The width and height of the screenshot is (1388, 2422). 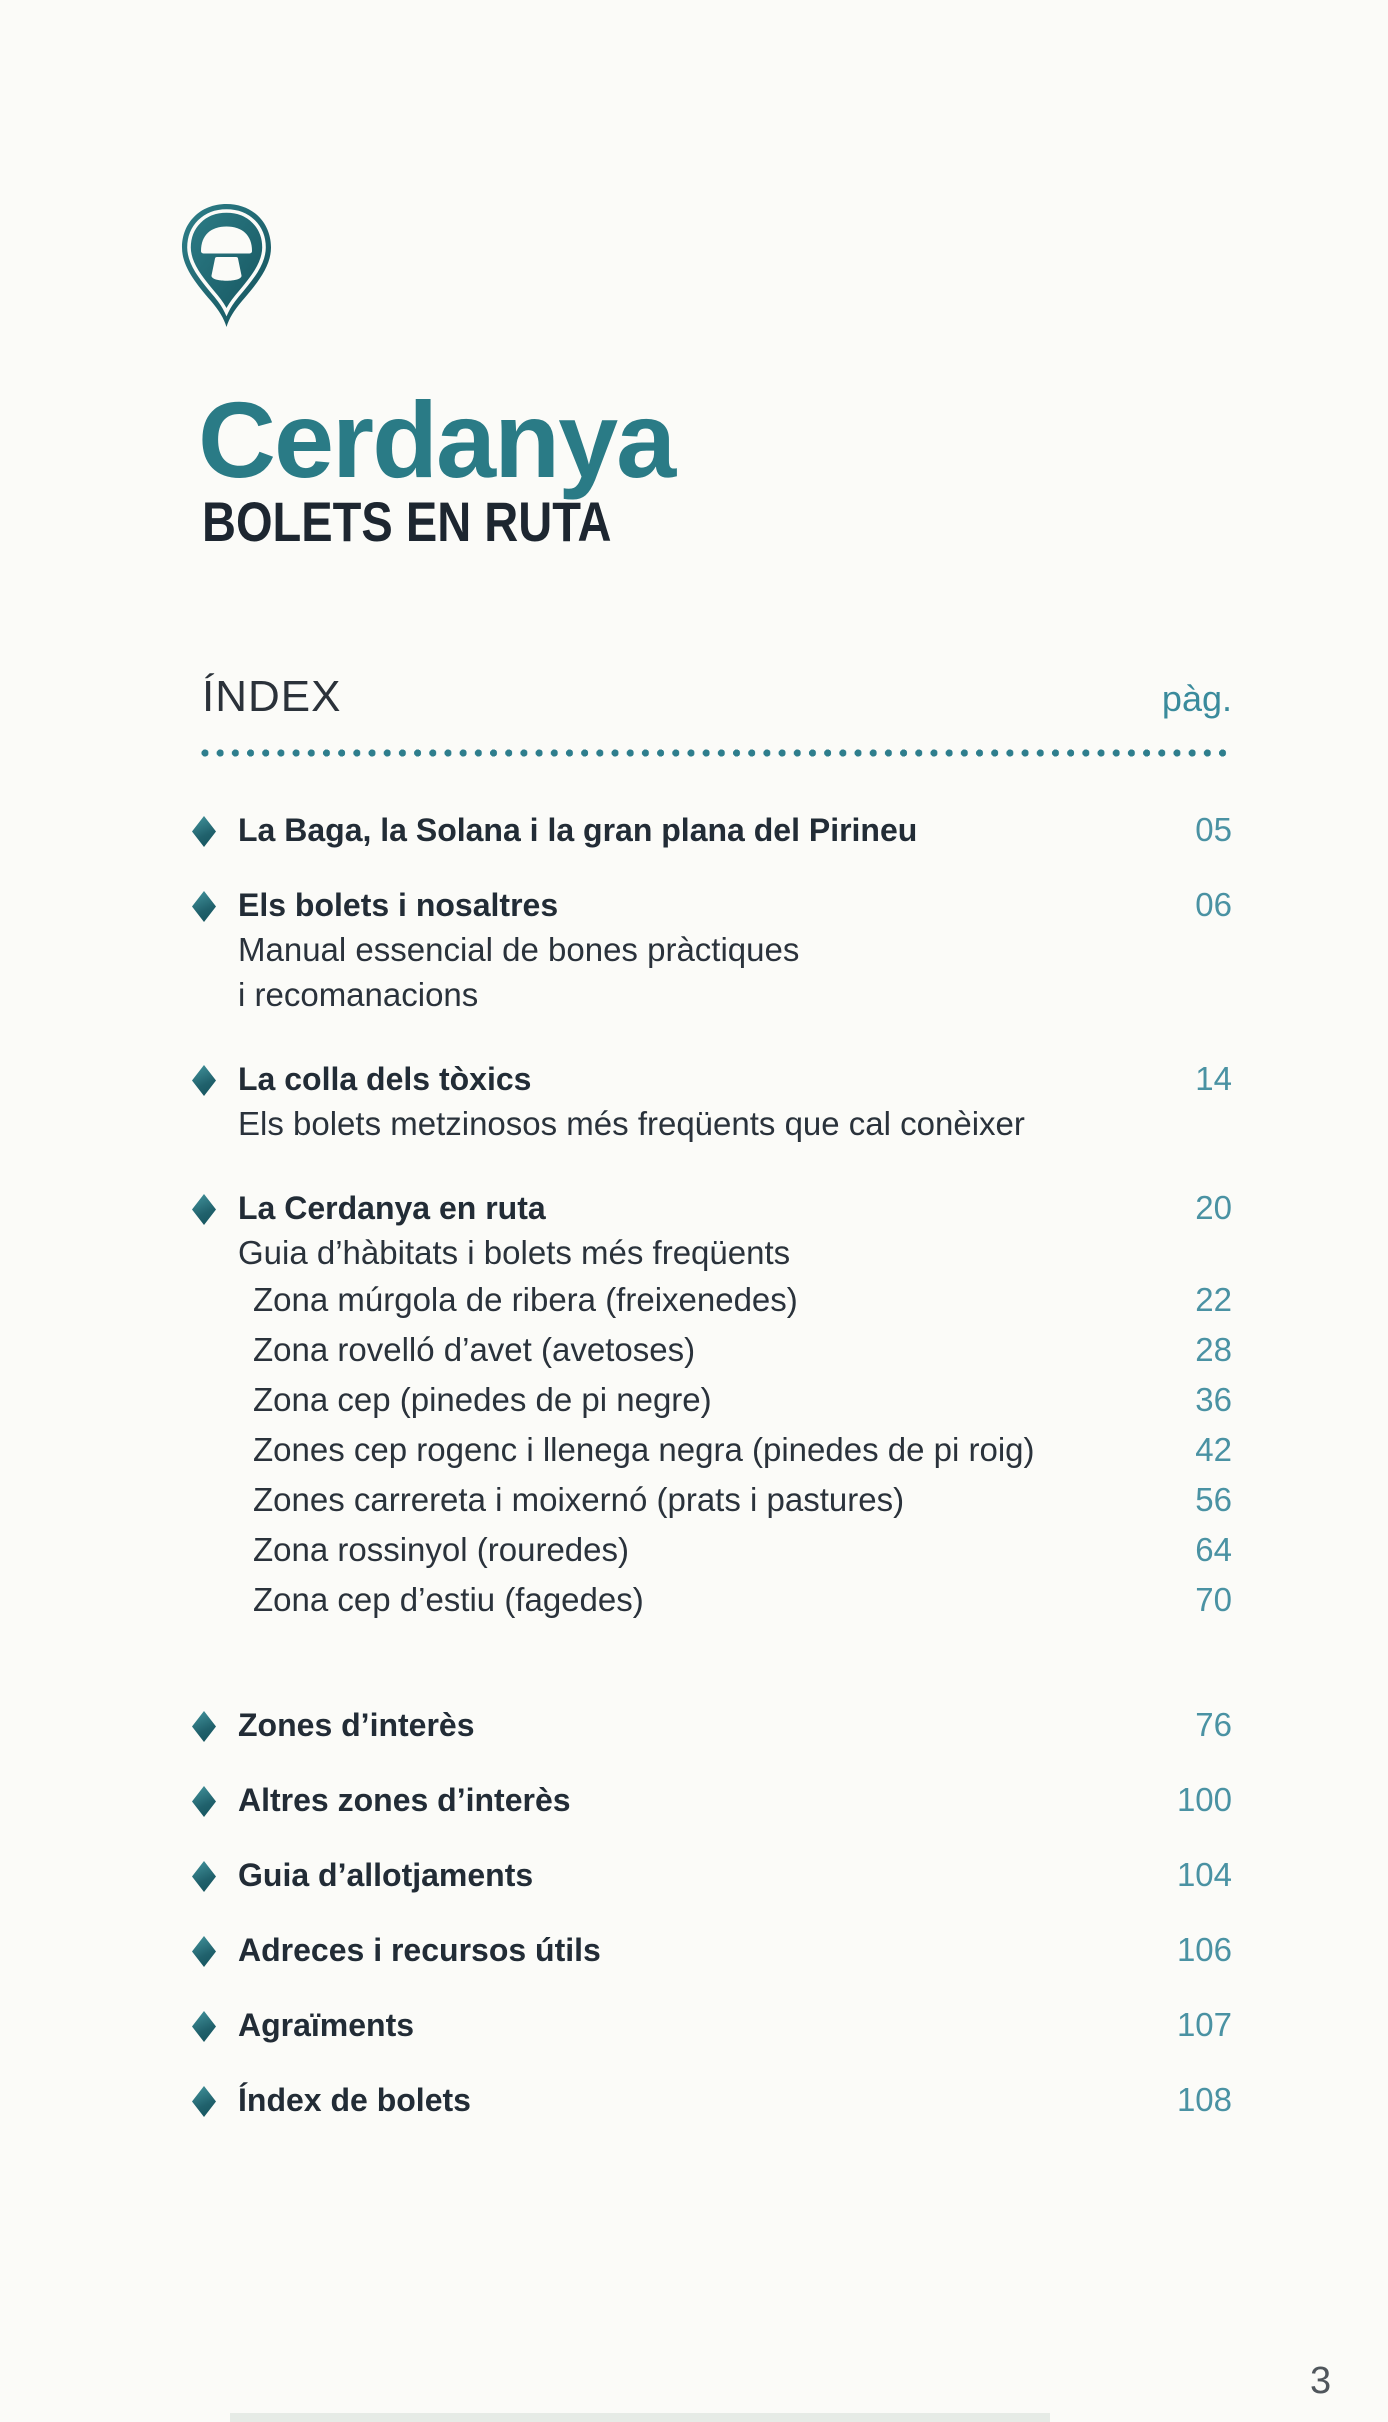 I want to click on toc-row: Zones d’interès 76, so click(x=712, y=1725).